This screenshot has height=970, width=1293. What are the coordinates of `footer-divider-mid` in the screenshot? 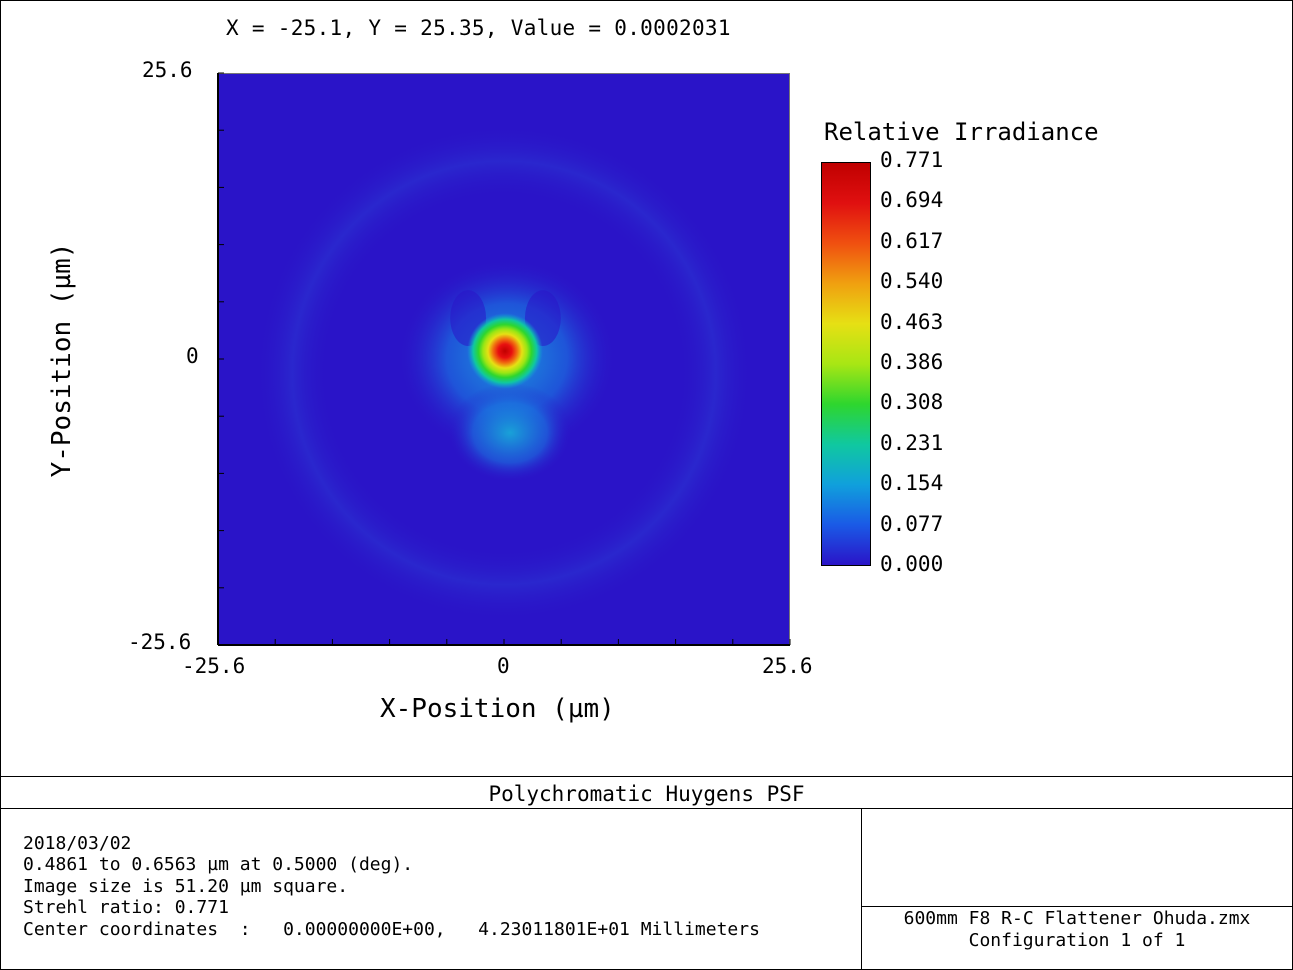 It's located at (646, 808).